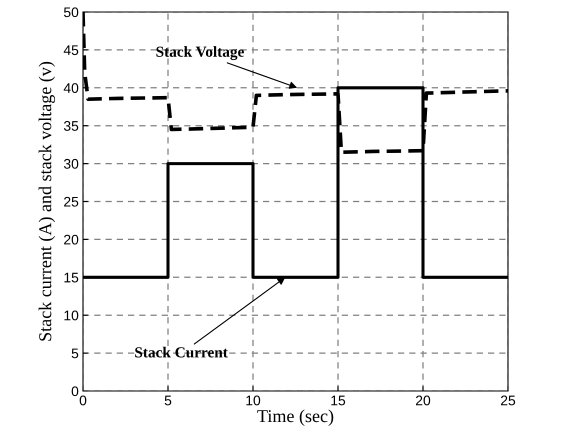 This screenshot has height=439, width=577. What do you see at coordinates (253, 401) in the screenshot?
I see `x-tick-label: 10` at bounding box center [253, 401].